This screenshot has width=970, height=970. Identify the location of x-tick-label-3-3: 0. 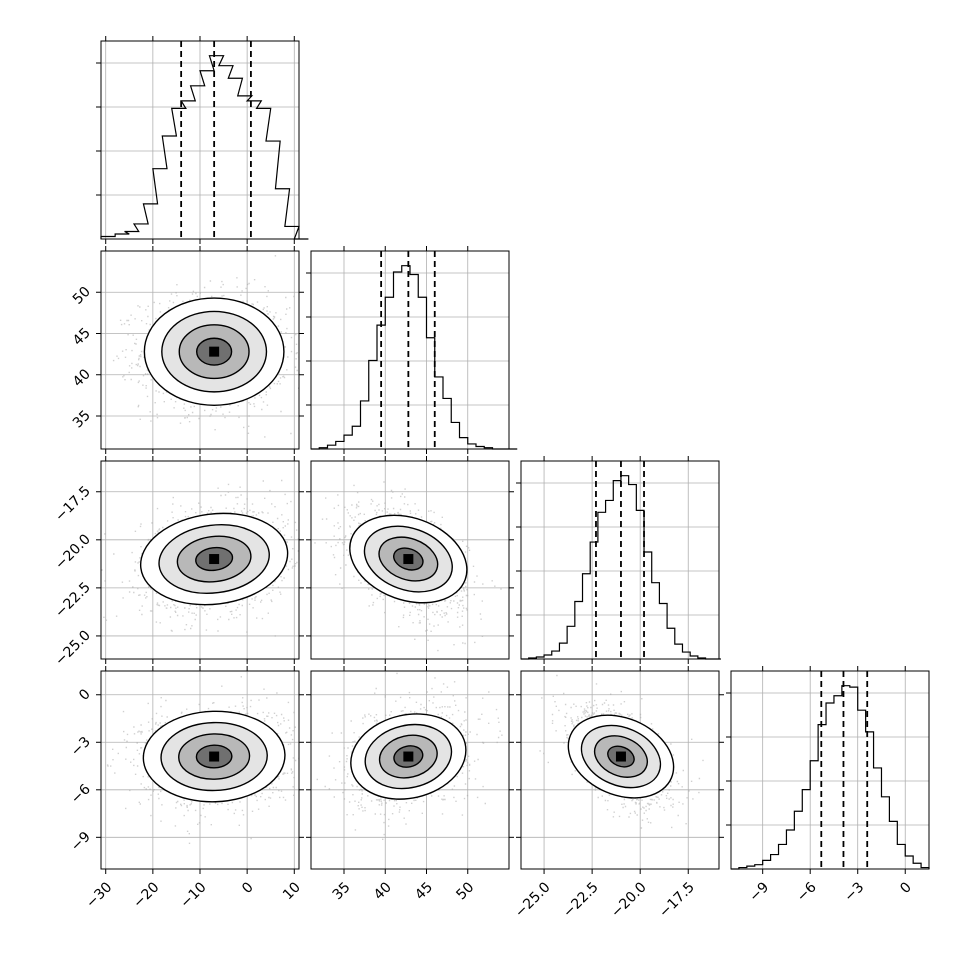
(906, 888).